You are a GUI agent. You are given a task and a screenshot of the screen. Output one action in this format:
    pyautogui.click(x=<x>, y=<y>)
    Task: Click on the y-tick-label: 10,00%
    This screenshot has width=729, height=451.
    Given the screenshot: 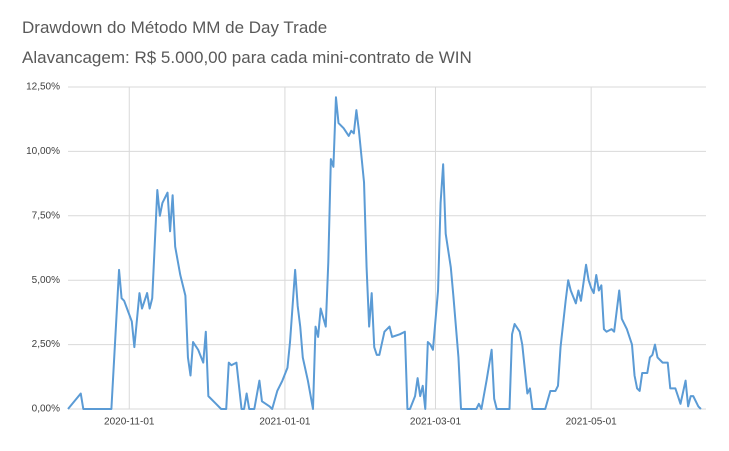 What is the action you would take?
    pyautogui.click(x=43, y=151)
    